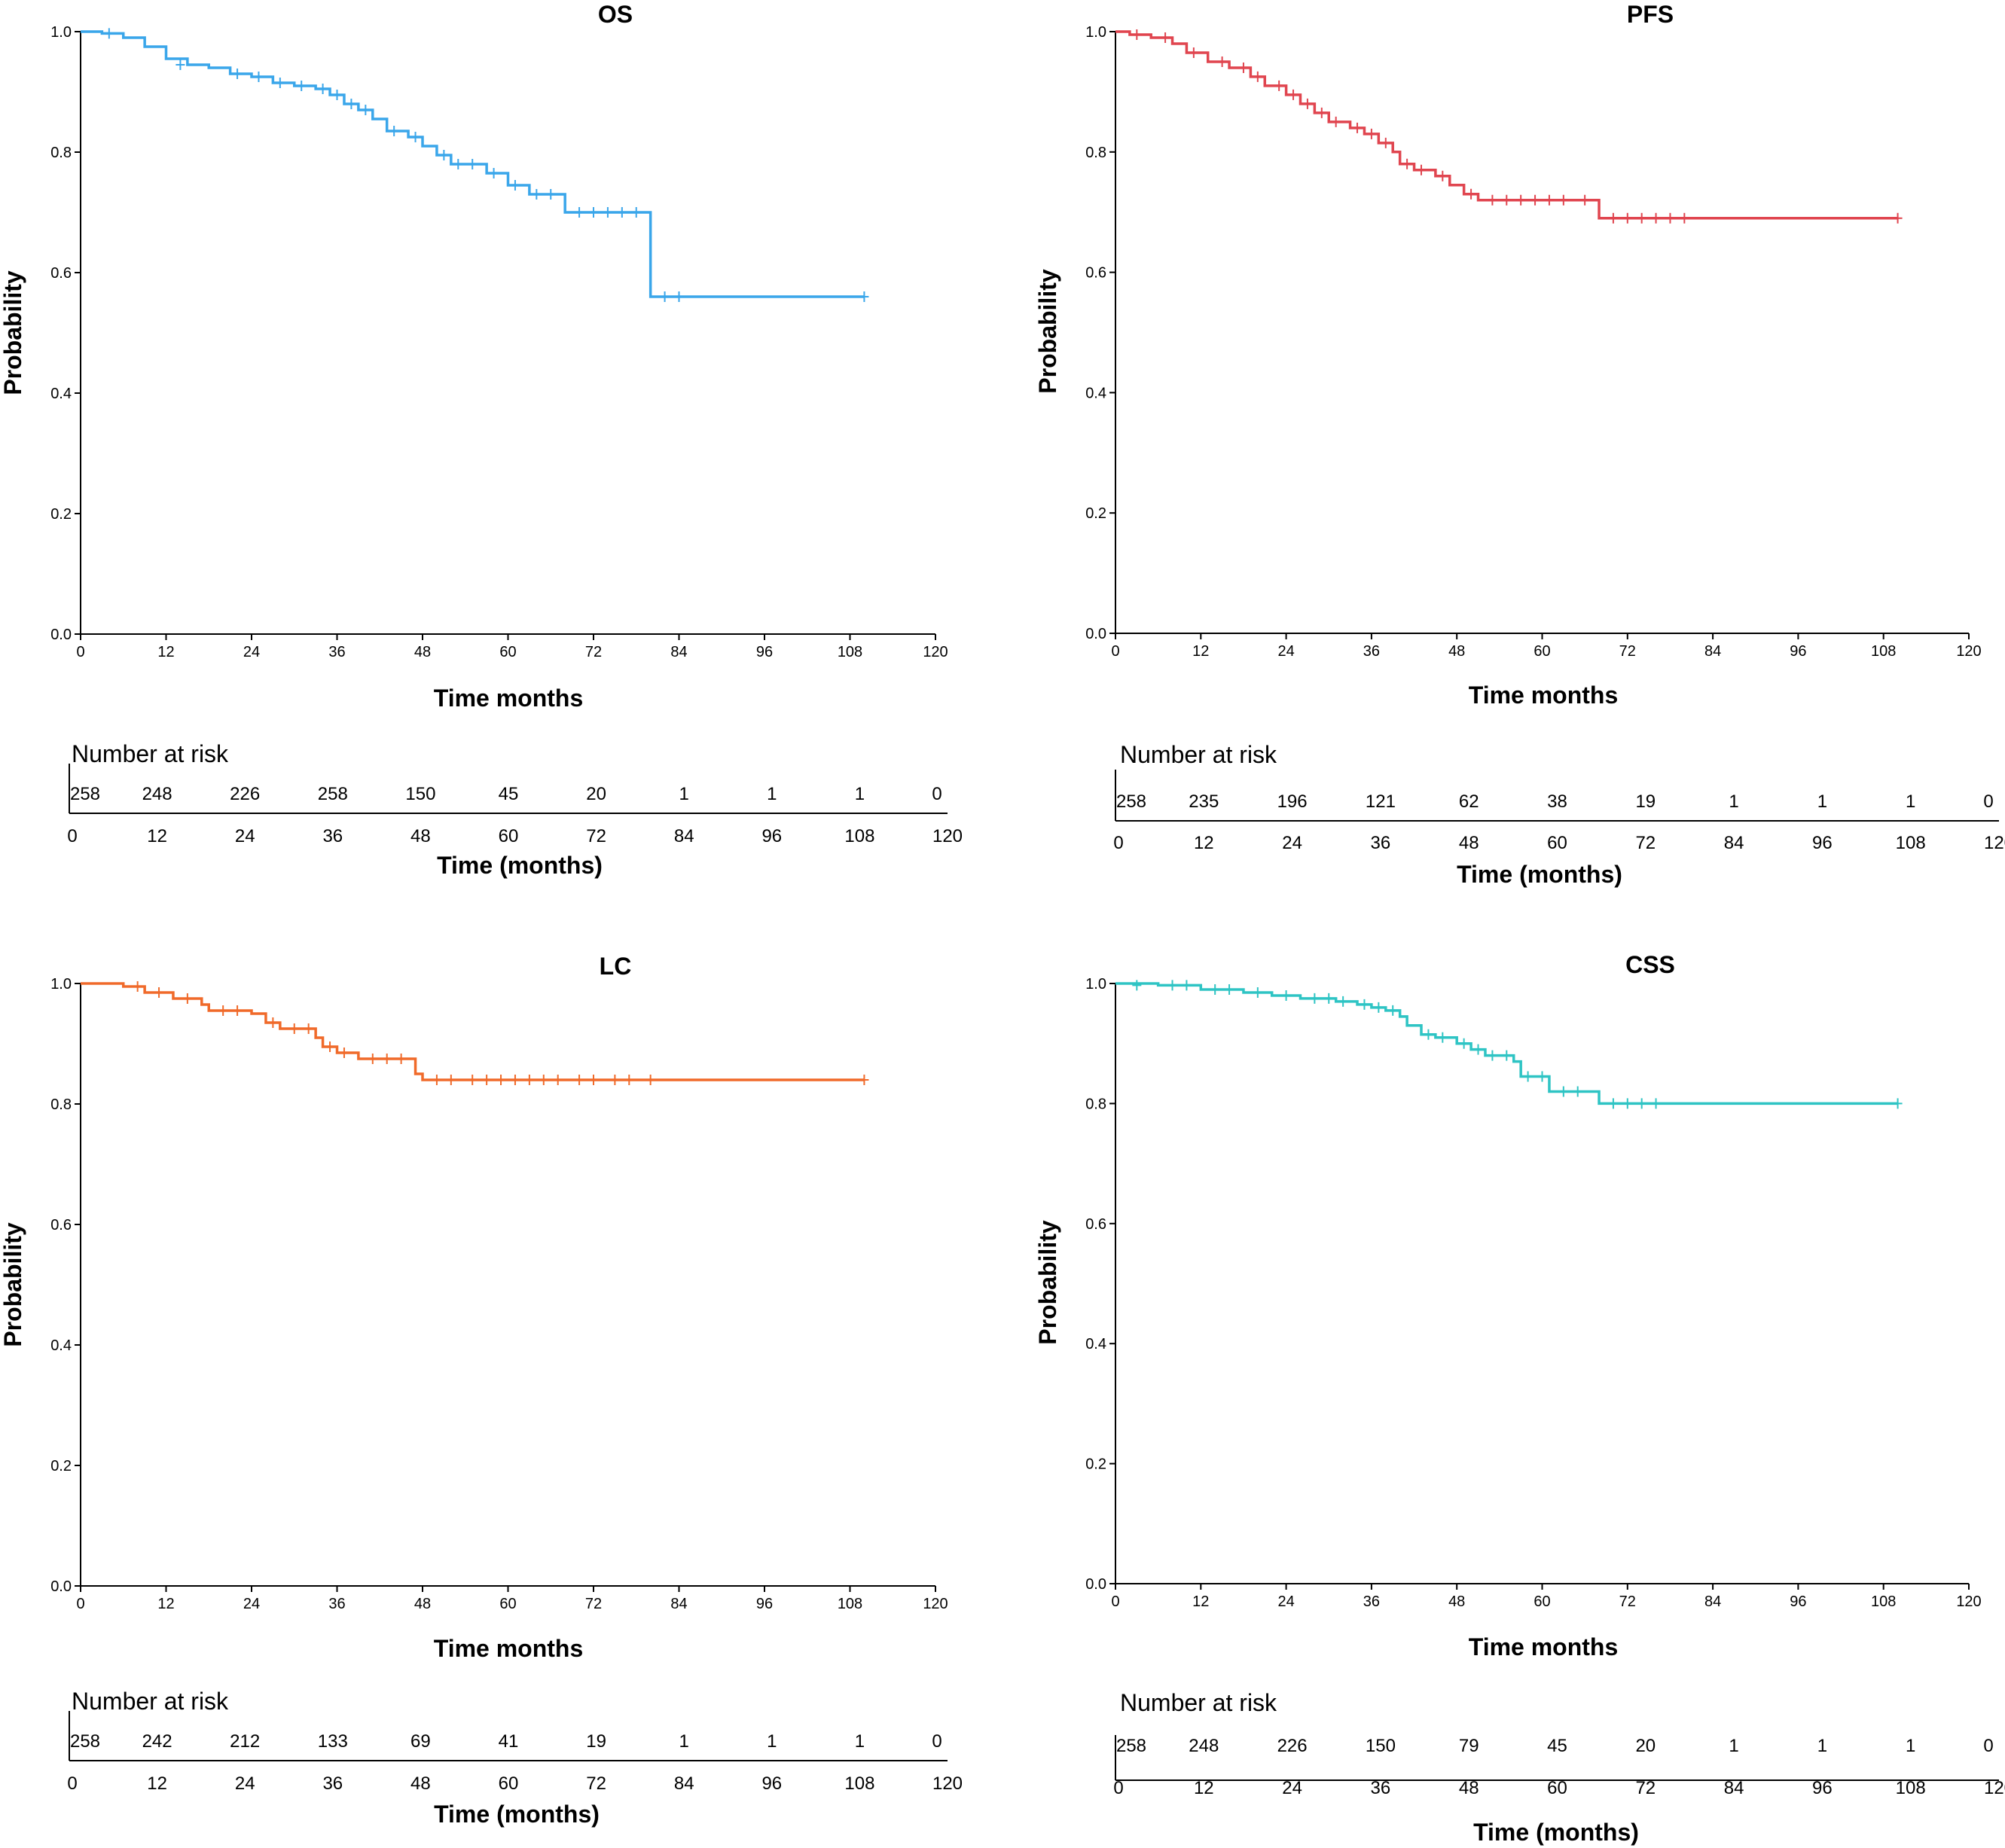 This screenshot has width=2005, height=1848. Describe the element at coordinates (1822, 1788) in the screenshot. I see `css-risk-tick-label: 96` at that location.